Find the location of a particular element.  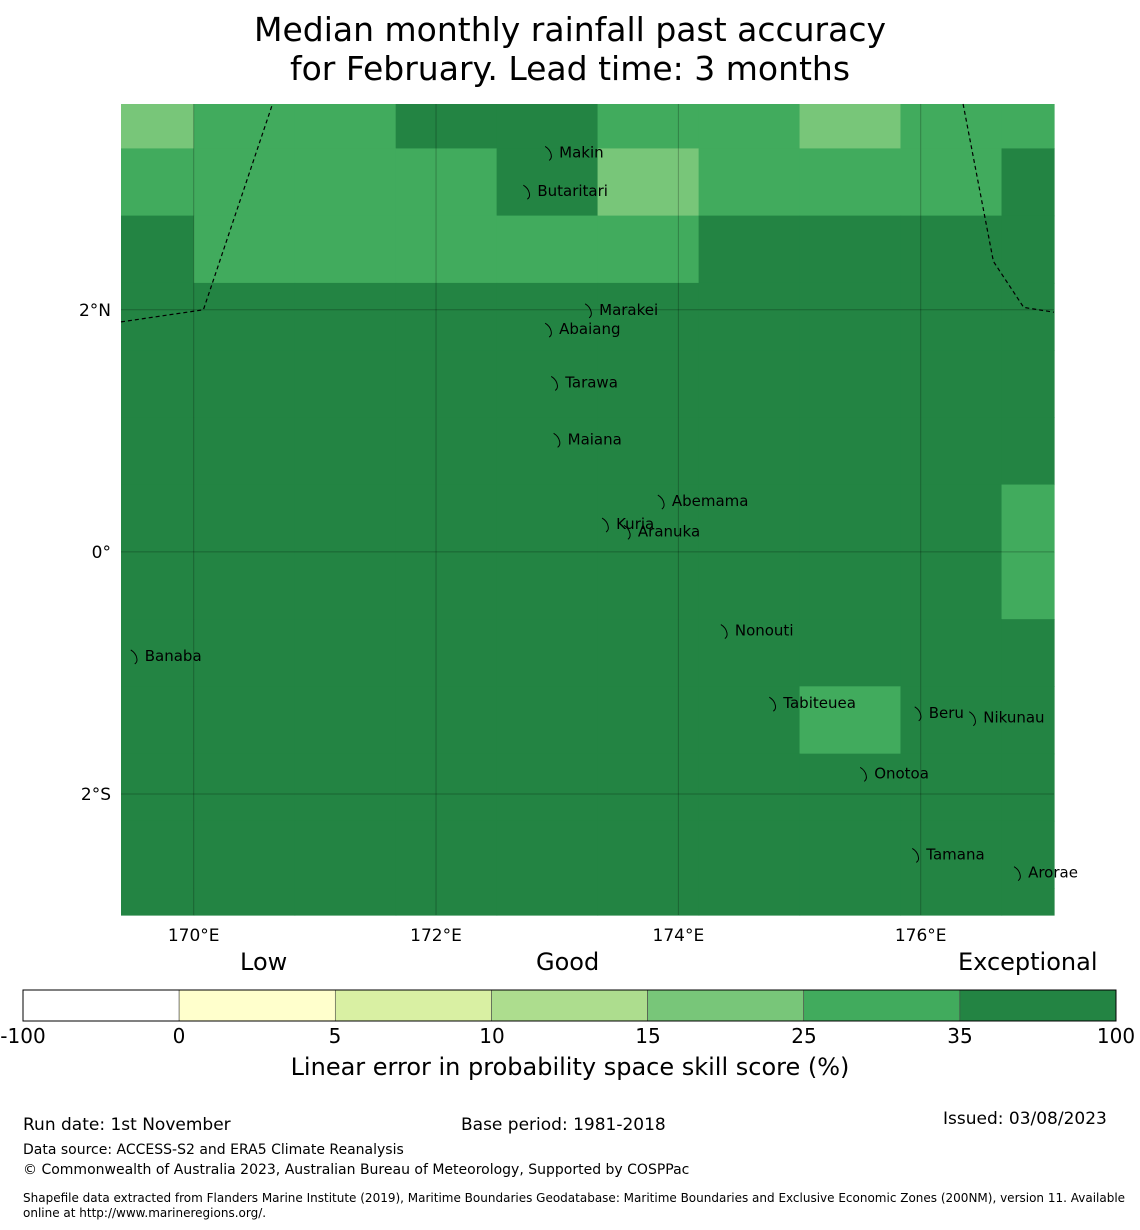

colorbar-tick: 100 is located at coordinates (1116, 1036).